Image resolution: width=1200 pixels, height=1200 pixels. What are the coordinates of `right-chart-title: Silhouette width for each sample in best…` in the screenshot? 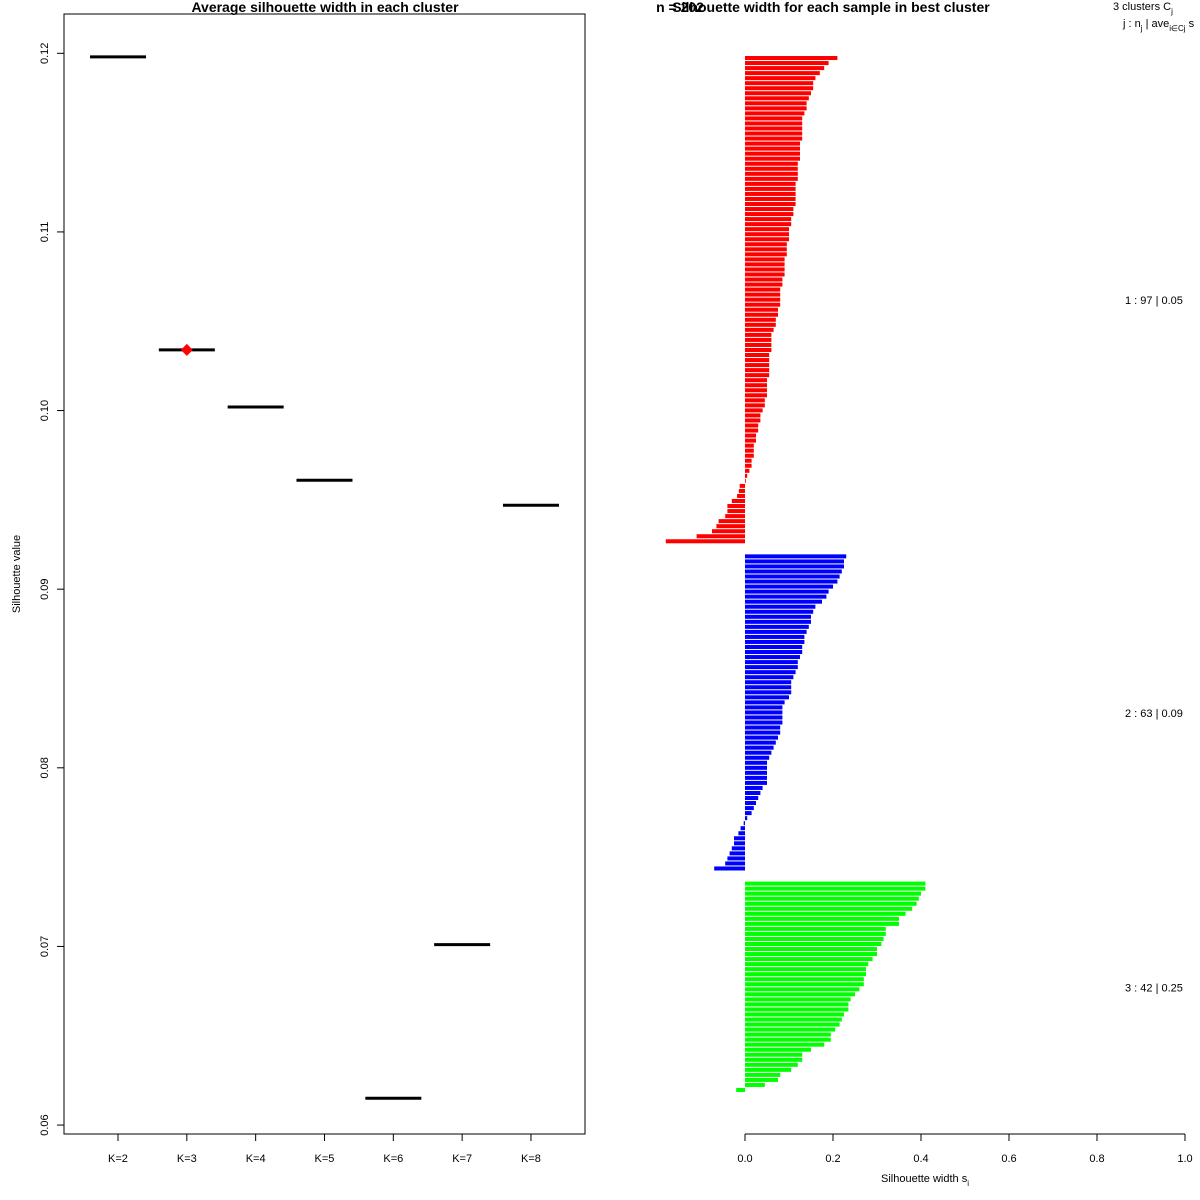 It's located at (831, 7).